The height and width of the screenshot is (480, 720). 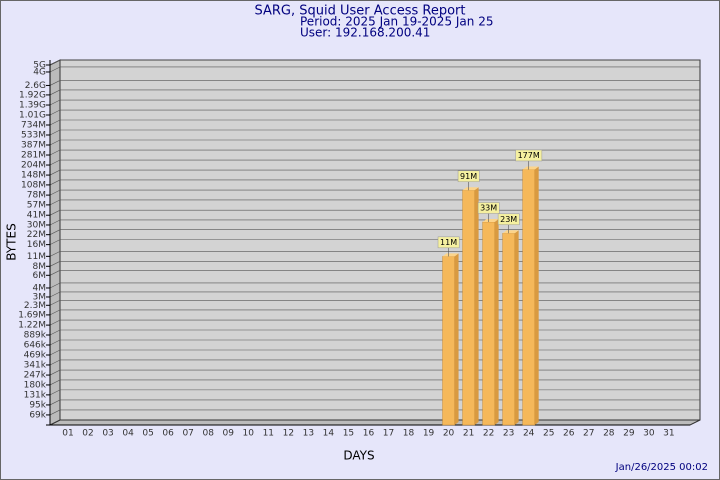 I want to click on x-tick-label: 16, so click(x=369, y=434).